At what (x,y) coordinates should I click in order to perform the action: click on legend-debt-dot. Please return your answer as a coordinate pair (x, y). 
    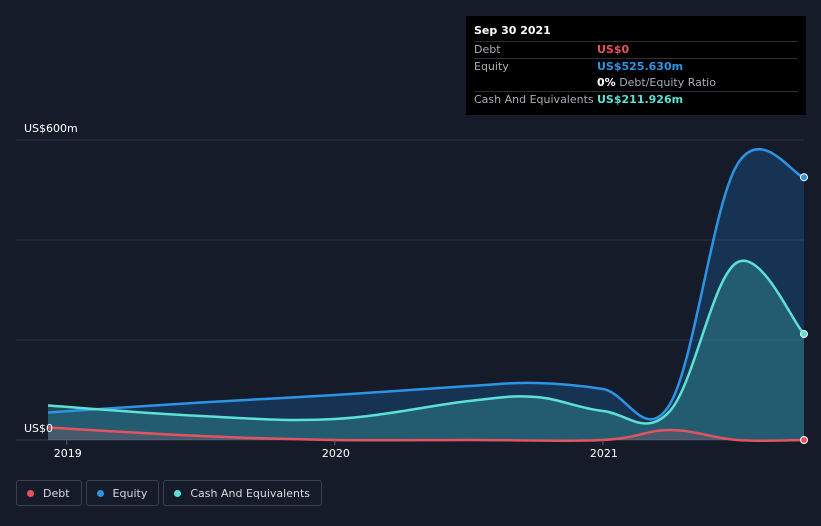
    Looking at the image, I should click on (30, 493).